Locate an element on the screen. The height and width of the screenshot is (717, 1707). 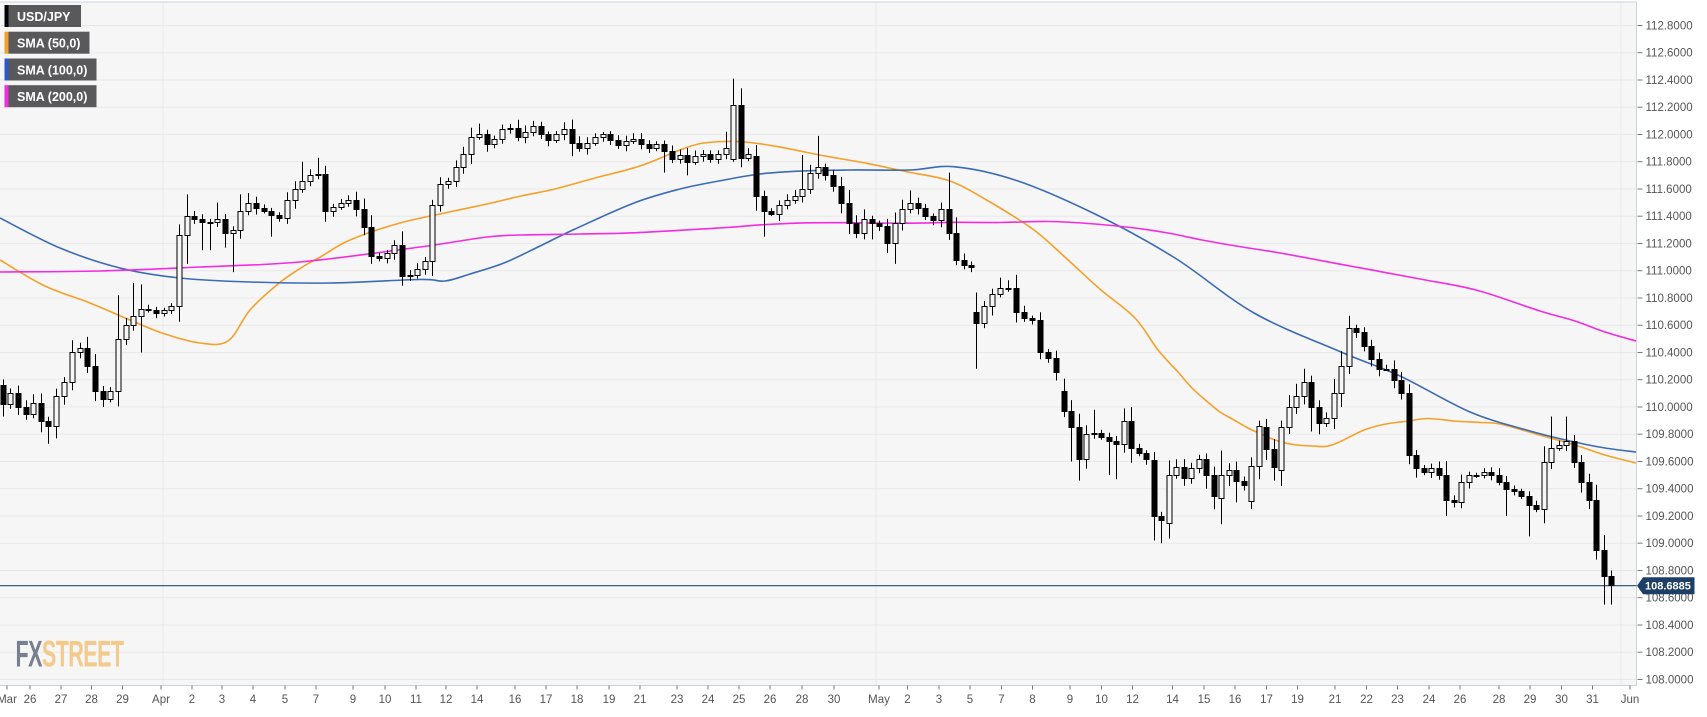
svg-text: 22 is located at coordinates (1366, 700).